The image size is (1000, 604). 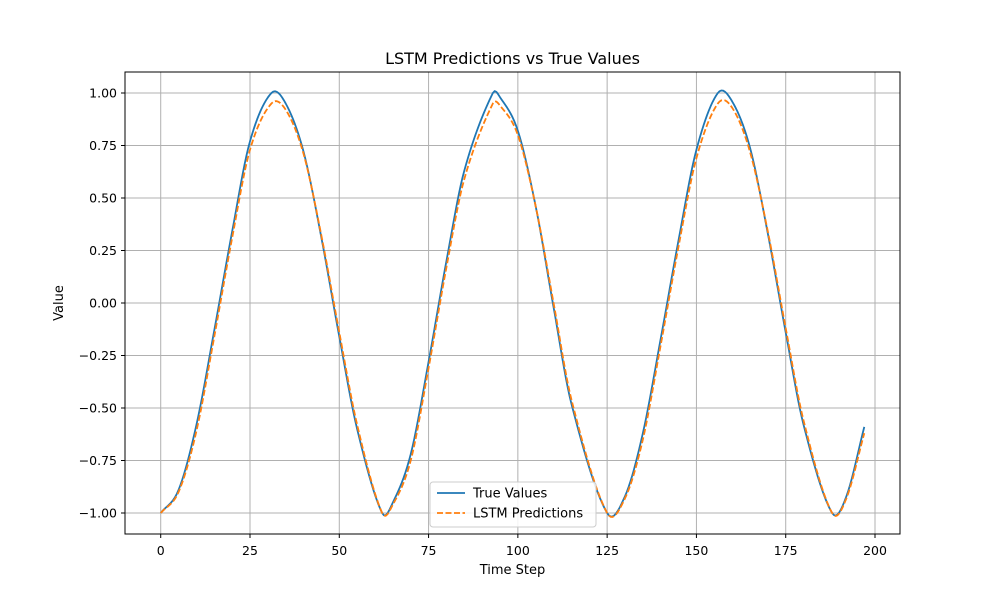 I want to click on legend: True Values LSTM Predictions, so click(x=513, y=504).